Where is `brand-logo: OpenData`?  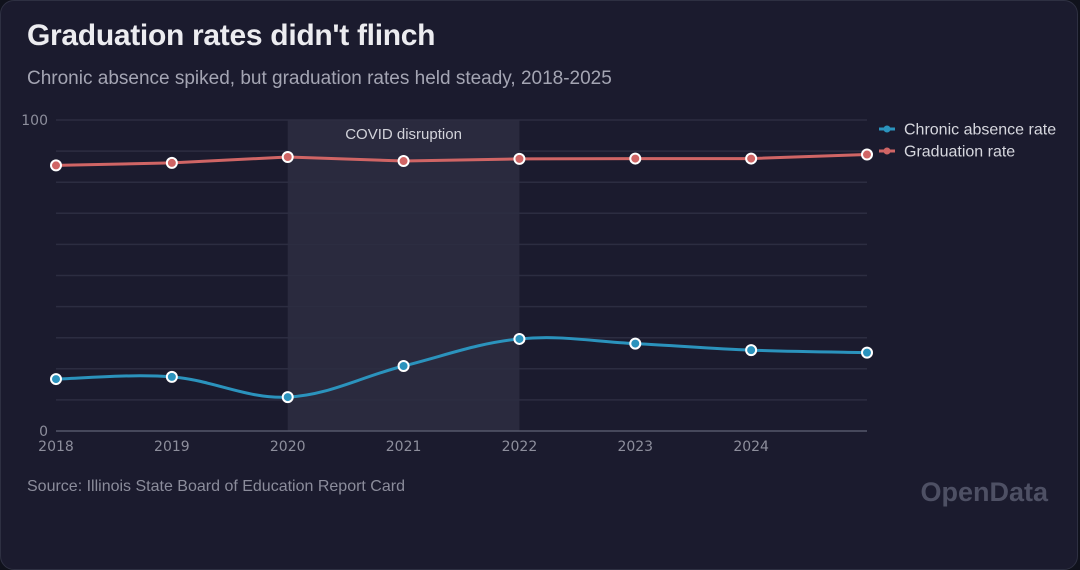
brand-logo: OpenData is located at coordinates (984, 492).